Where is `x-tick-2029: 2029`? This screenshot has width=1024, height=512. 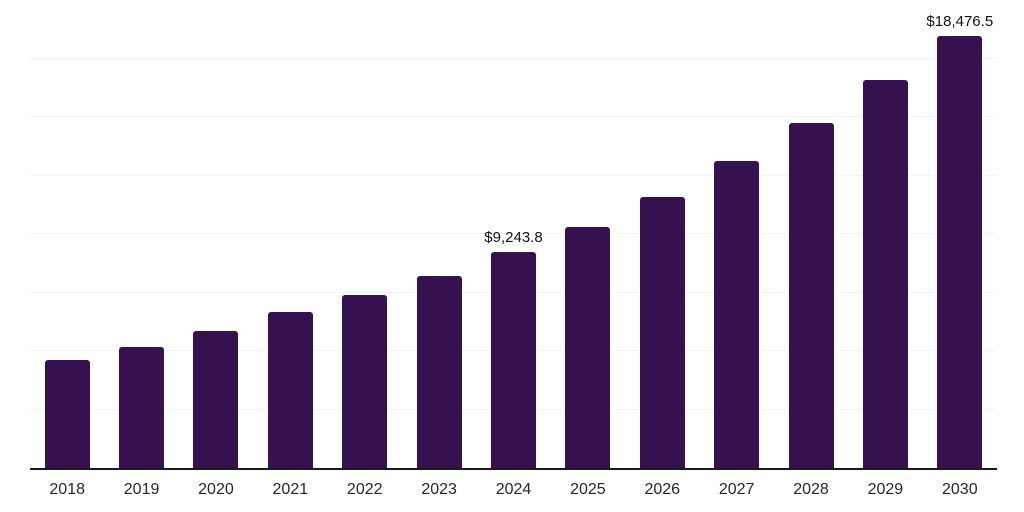 x-tick-2029: 2029 is located at coordinates (885, 489).